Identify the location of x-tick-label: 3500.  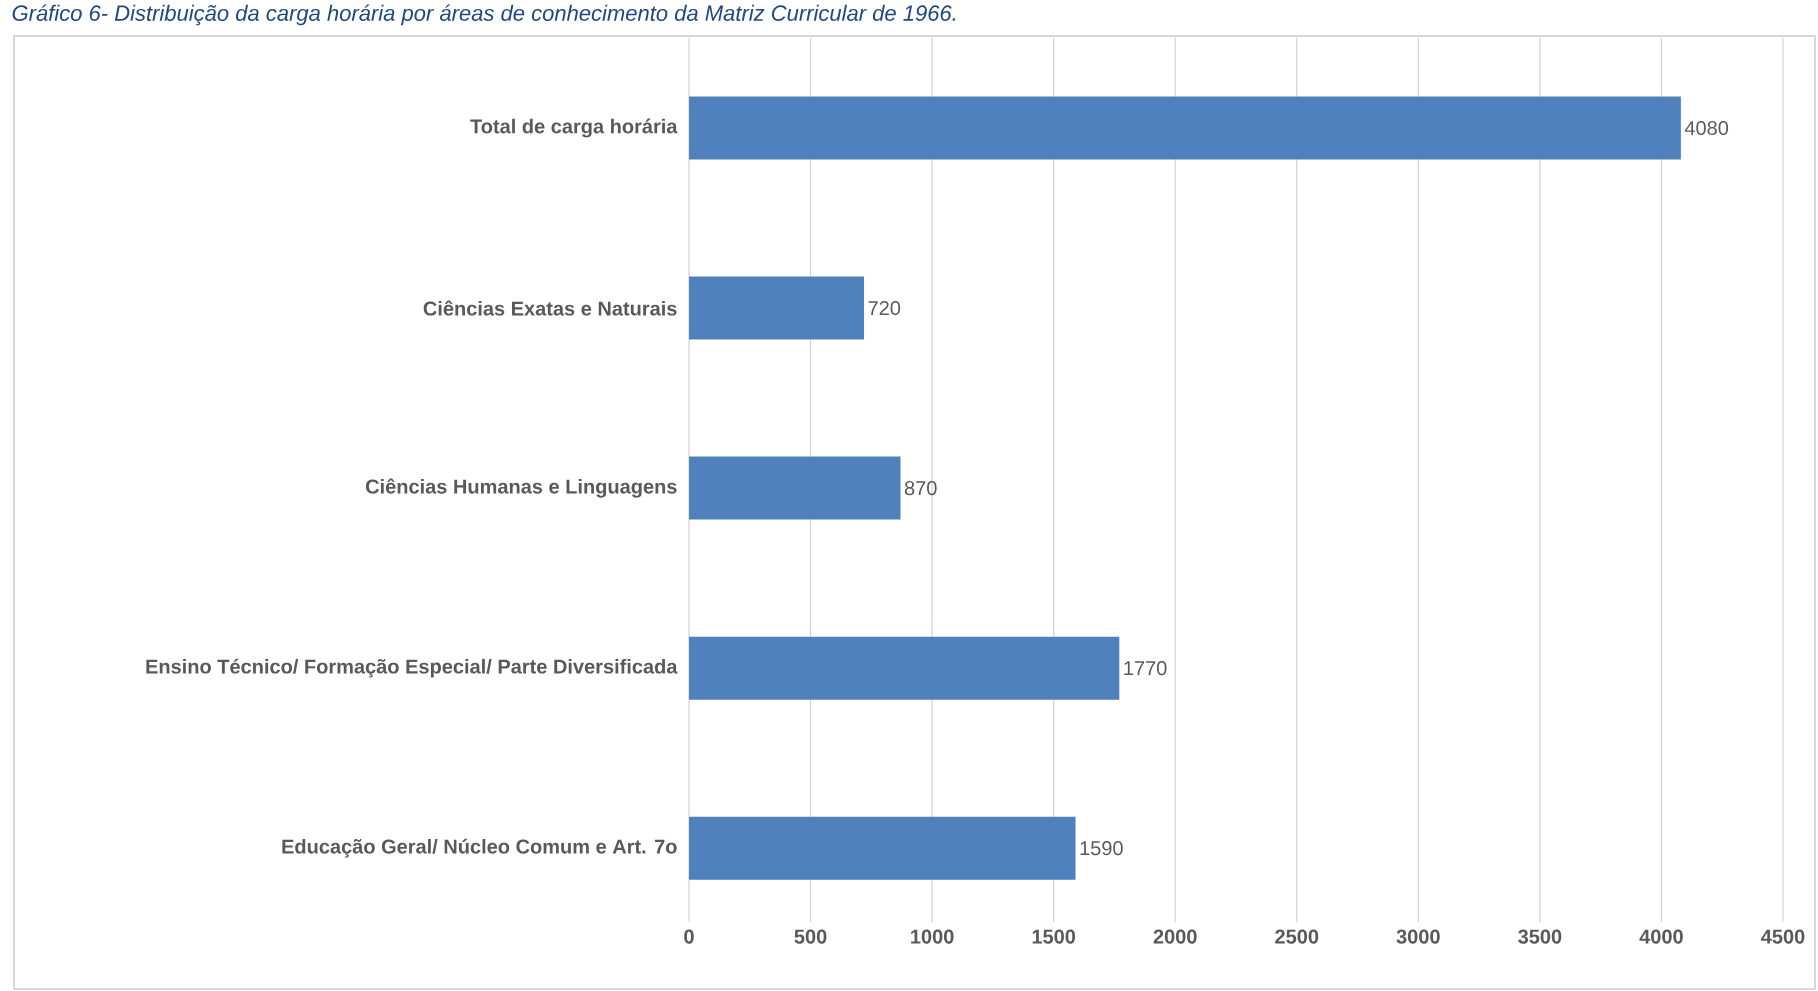
(1540, 936).